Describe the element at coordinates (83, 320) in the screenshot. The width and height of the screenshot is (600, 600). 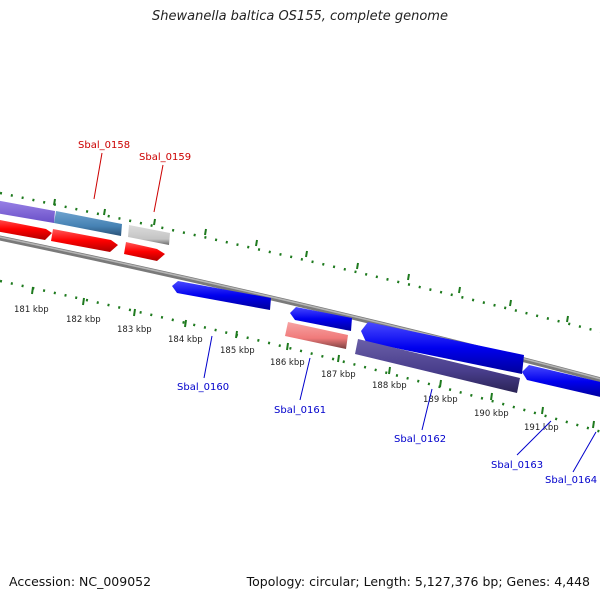
I see `tick-label: 182 kbp` at that location.